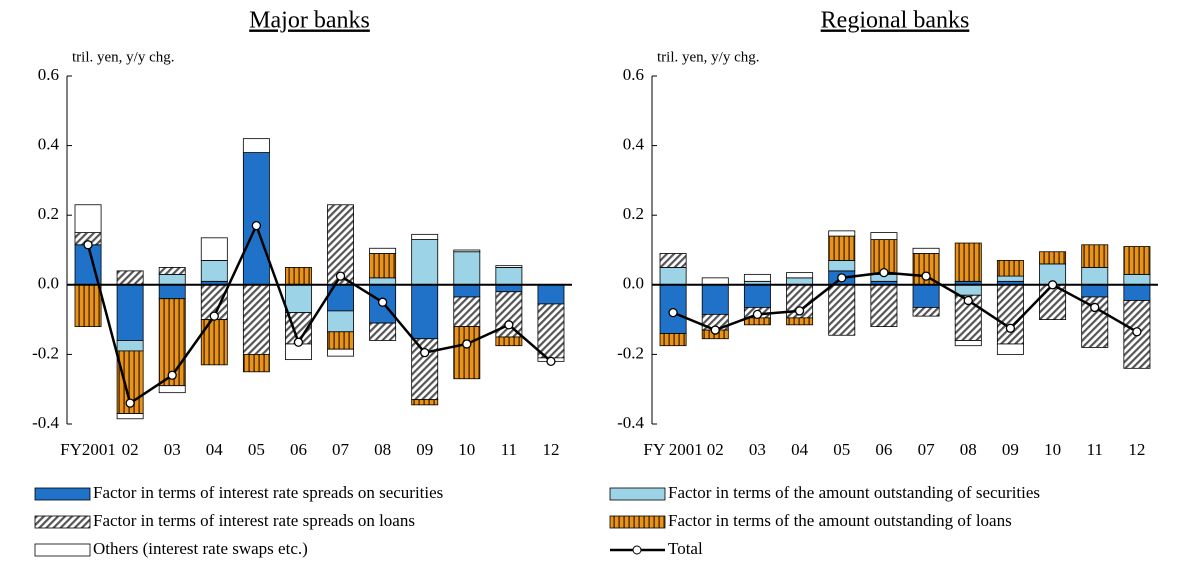  I want to click on legend-marker, so click(637, 550).